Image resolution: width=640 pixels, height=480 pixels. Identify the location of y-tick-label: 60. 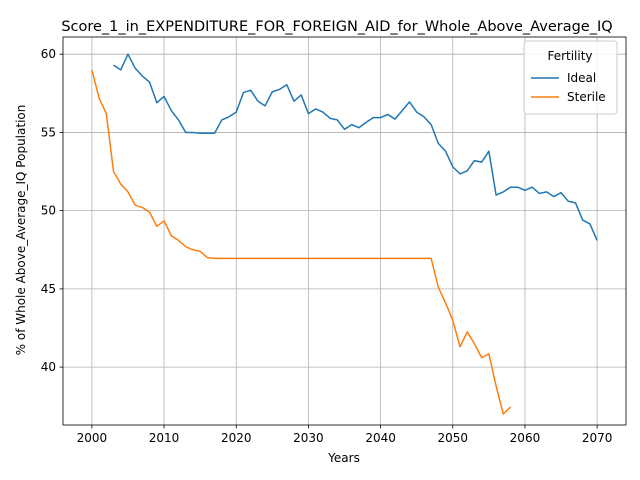
(48, 54).